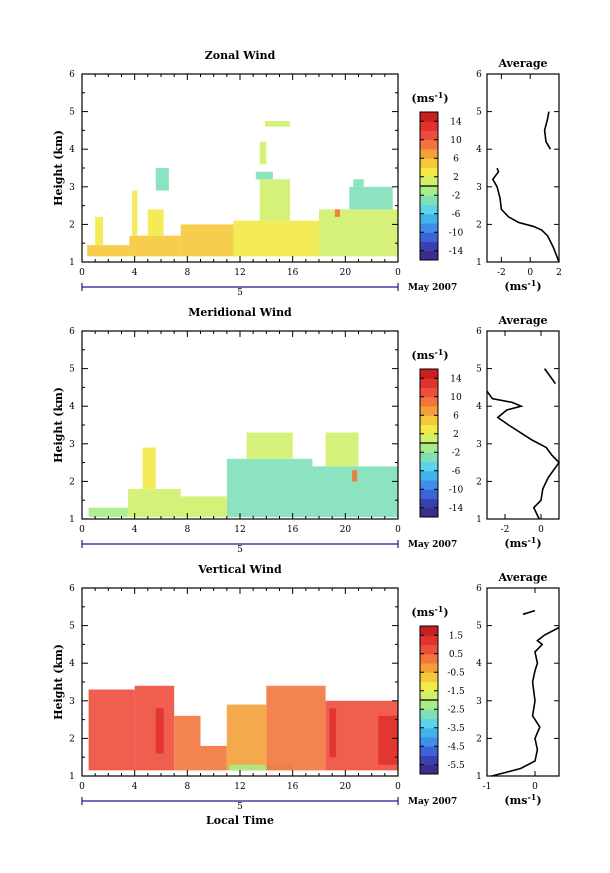 The image size is (610, 873). Describe the element at coordinates (456, 233) in the screenshot. I see `colorbar-tick-label: -10` at that location.